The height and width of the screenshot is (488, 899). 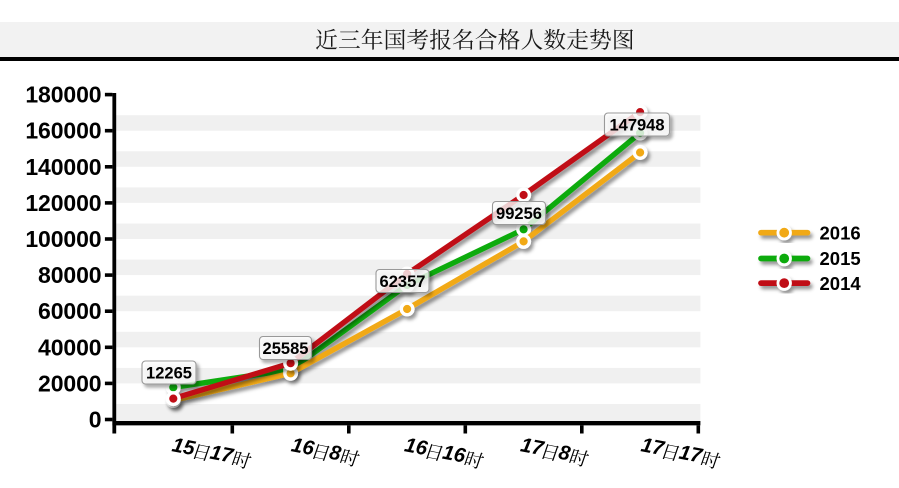 What do you see at coordinates (519, 214) in the screenshot?
I see `svg-text: 99256` at bounding box center [519, 214].